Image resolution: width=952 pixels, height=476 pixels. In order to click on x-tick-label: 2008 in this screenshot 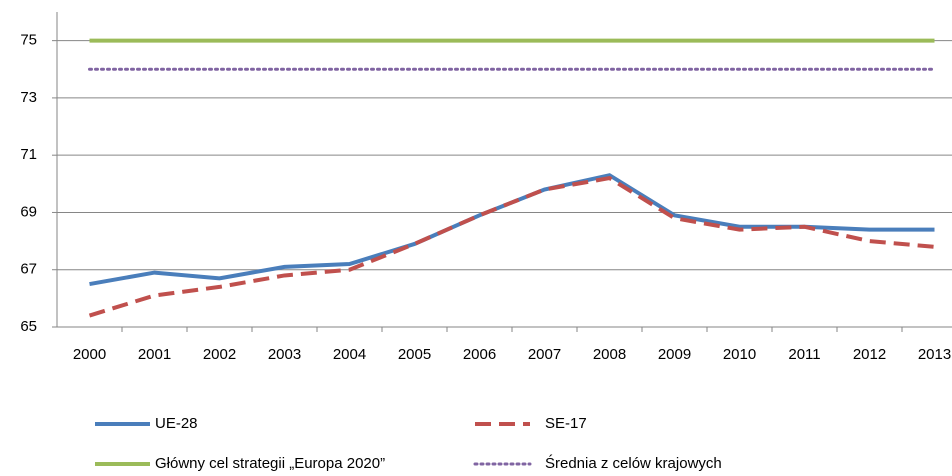, I will do `click(609, 354)`.